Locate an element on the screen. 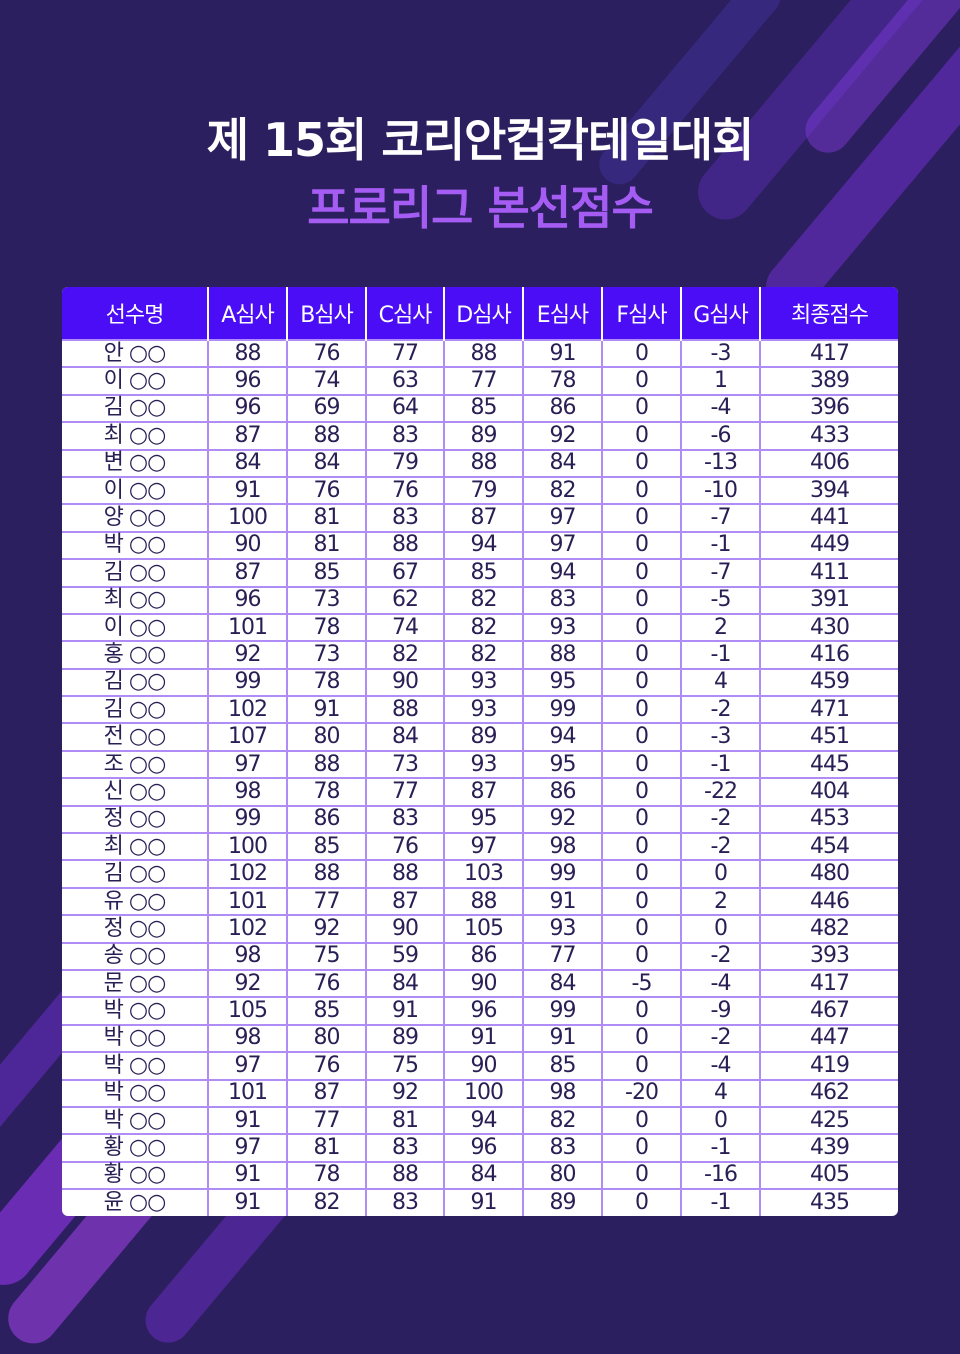  judge-a-cell: 88 is located at coordinates (247, 353).